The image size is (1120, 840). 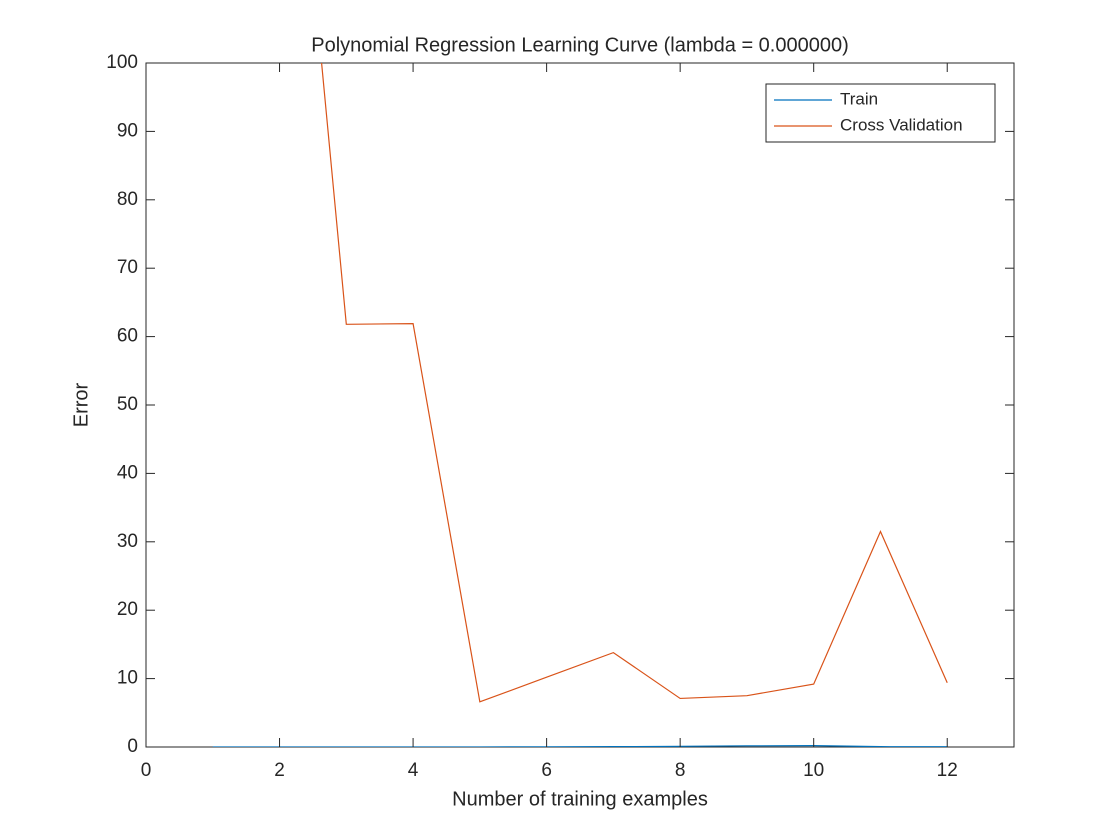 What do you see at coordinates (680, 770) in the screenshot?
I see `x-tick-label: 8` at bounding box center [680, 770].